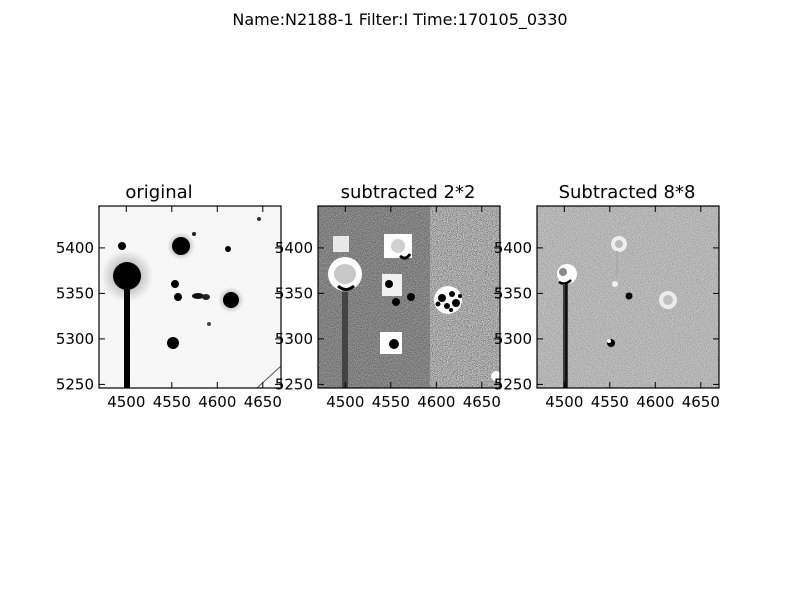 Image resolution: width=800 pixels, height=600 pixels. I want to click on figure-title: Name:N2188-1 Filter:I Time:170105_0330, so click(400, 19).